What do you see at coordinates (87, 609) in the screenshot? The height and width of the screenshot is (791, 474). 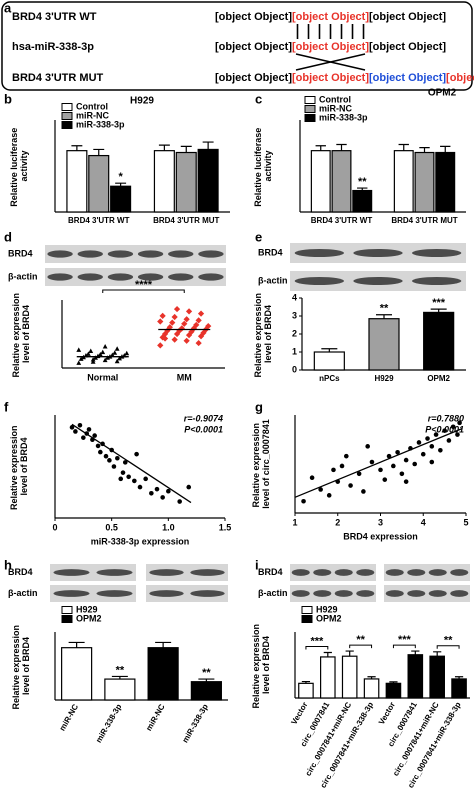 I see `legend-label: H929` at bounding box center [87, 609].